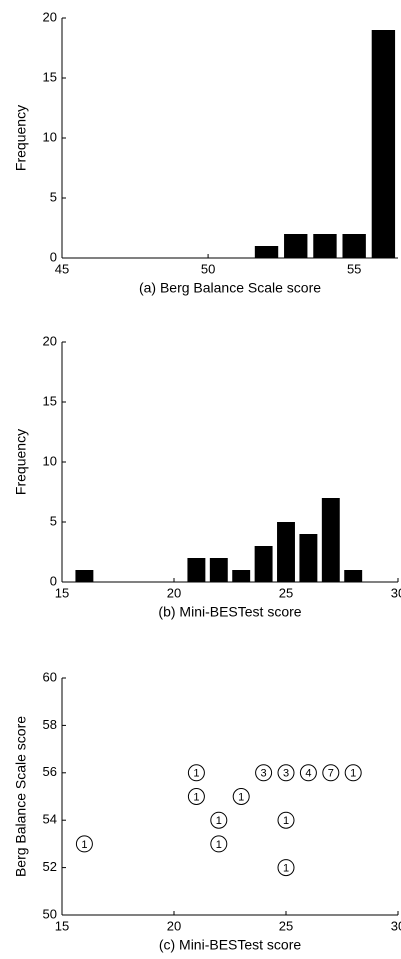 Image resolution: width=401 pixels, height=959 pixels. Describe the element at coordinates (208, 268) in the screenshot. I see `x-tick-label: 50` at that location.